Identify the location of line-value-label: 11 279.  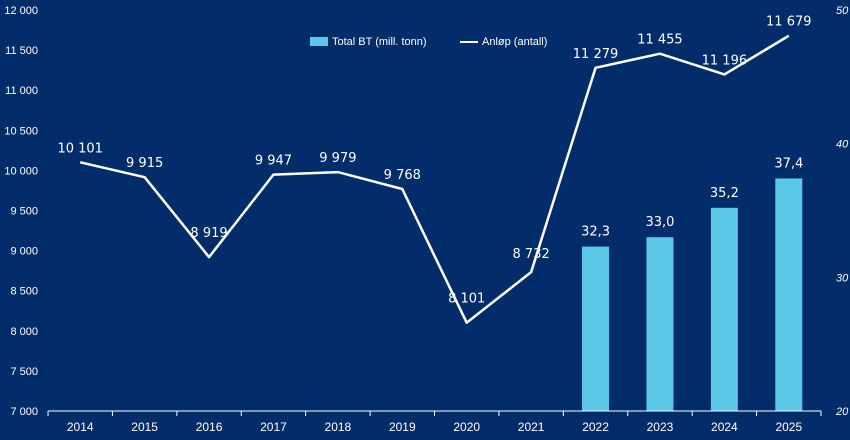
(596, 54).